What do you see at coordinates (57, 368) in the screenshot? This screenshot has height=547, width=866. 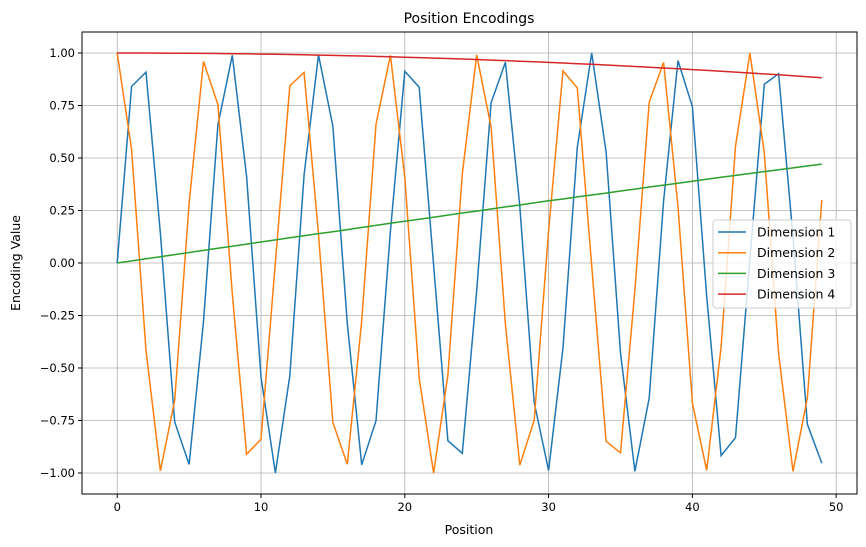 I see `y-tick-label: −0.50` at bounding box center [57, 368].